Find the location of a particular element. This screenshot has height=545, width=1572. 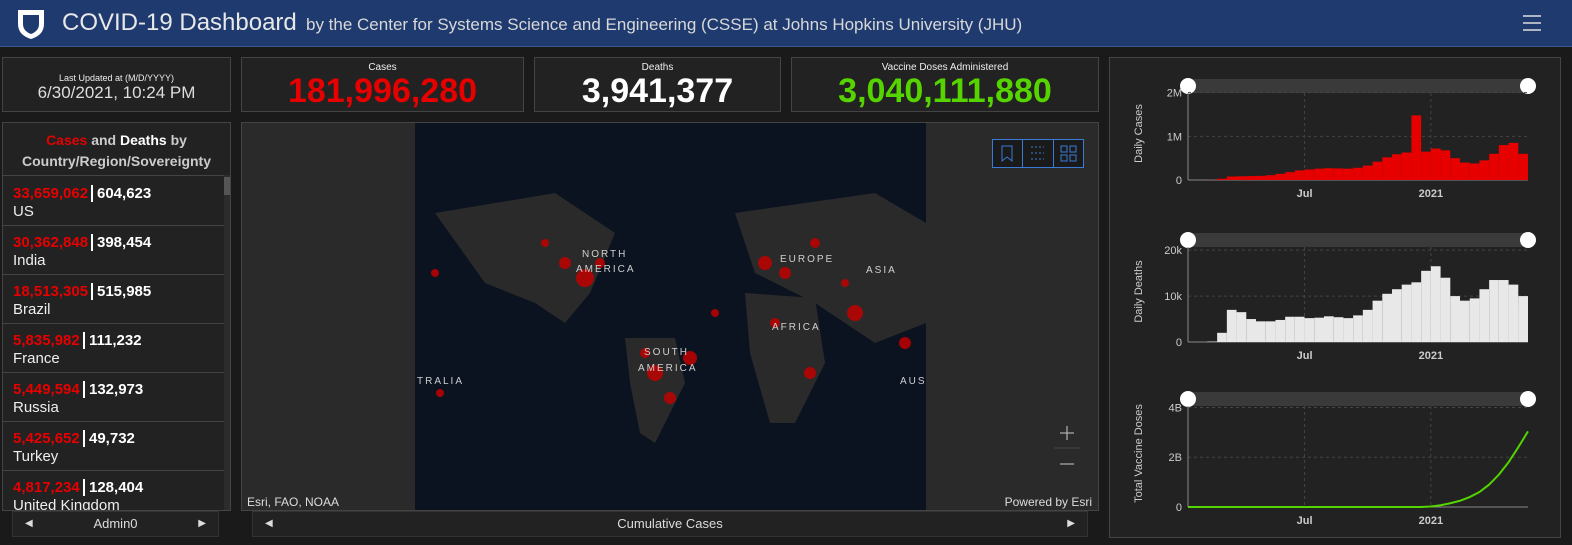

row-cases: 5,835,982 is located at coordinates (46, 340).